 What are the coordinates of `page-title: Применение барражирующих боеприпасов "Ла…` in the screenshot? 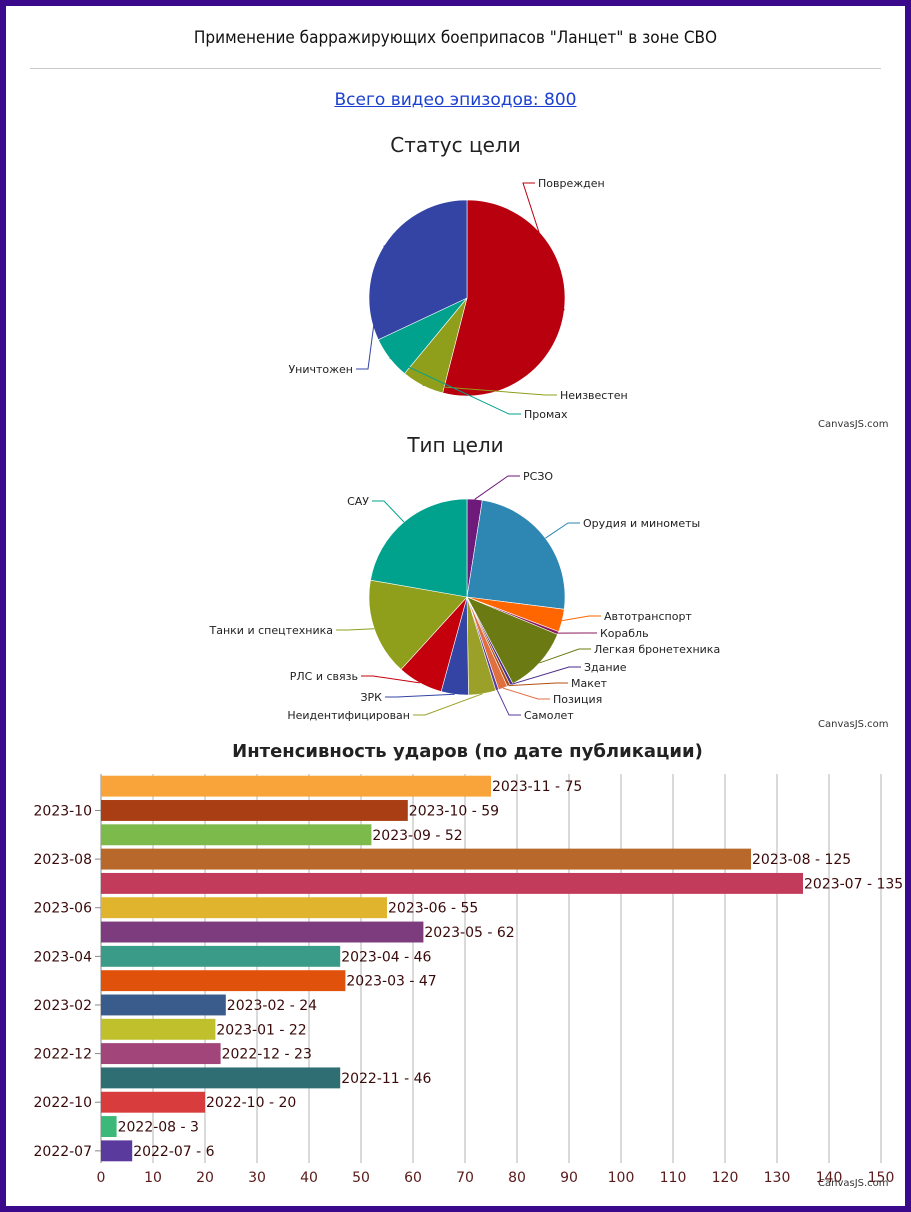 It's located at (455, 38).